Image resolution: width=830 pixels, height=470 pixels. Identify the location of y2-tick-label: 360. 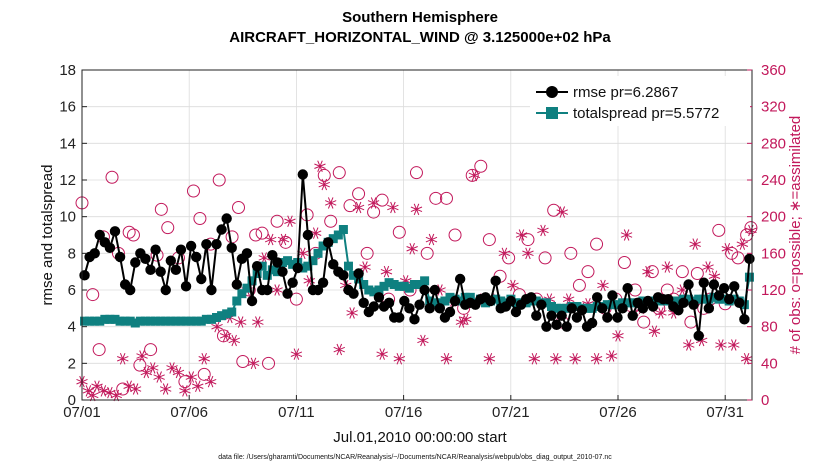
(773, 70).